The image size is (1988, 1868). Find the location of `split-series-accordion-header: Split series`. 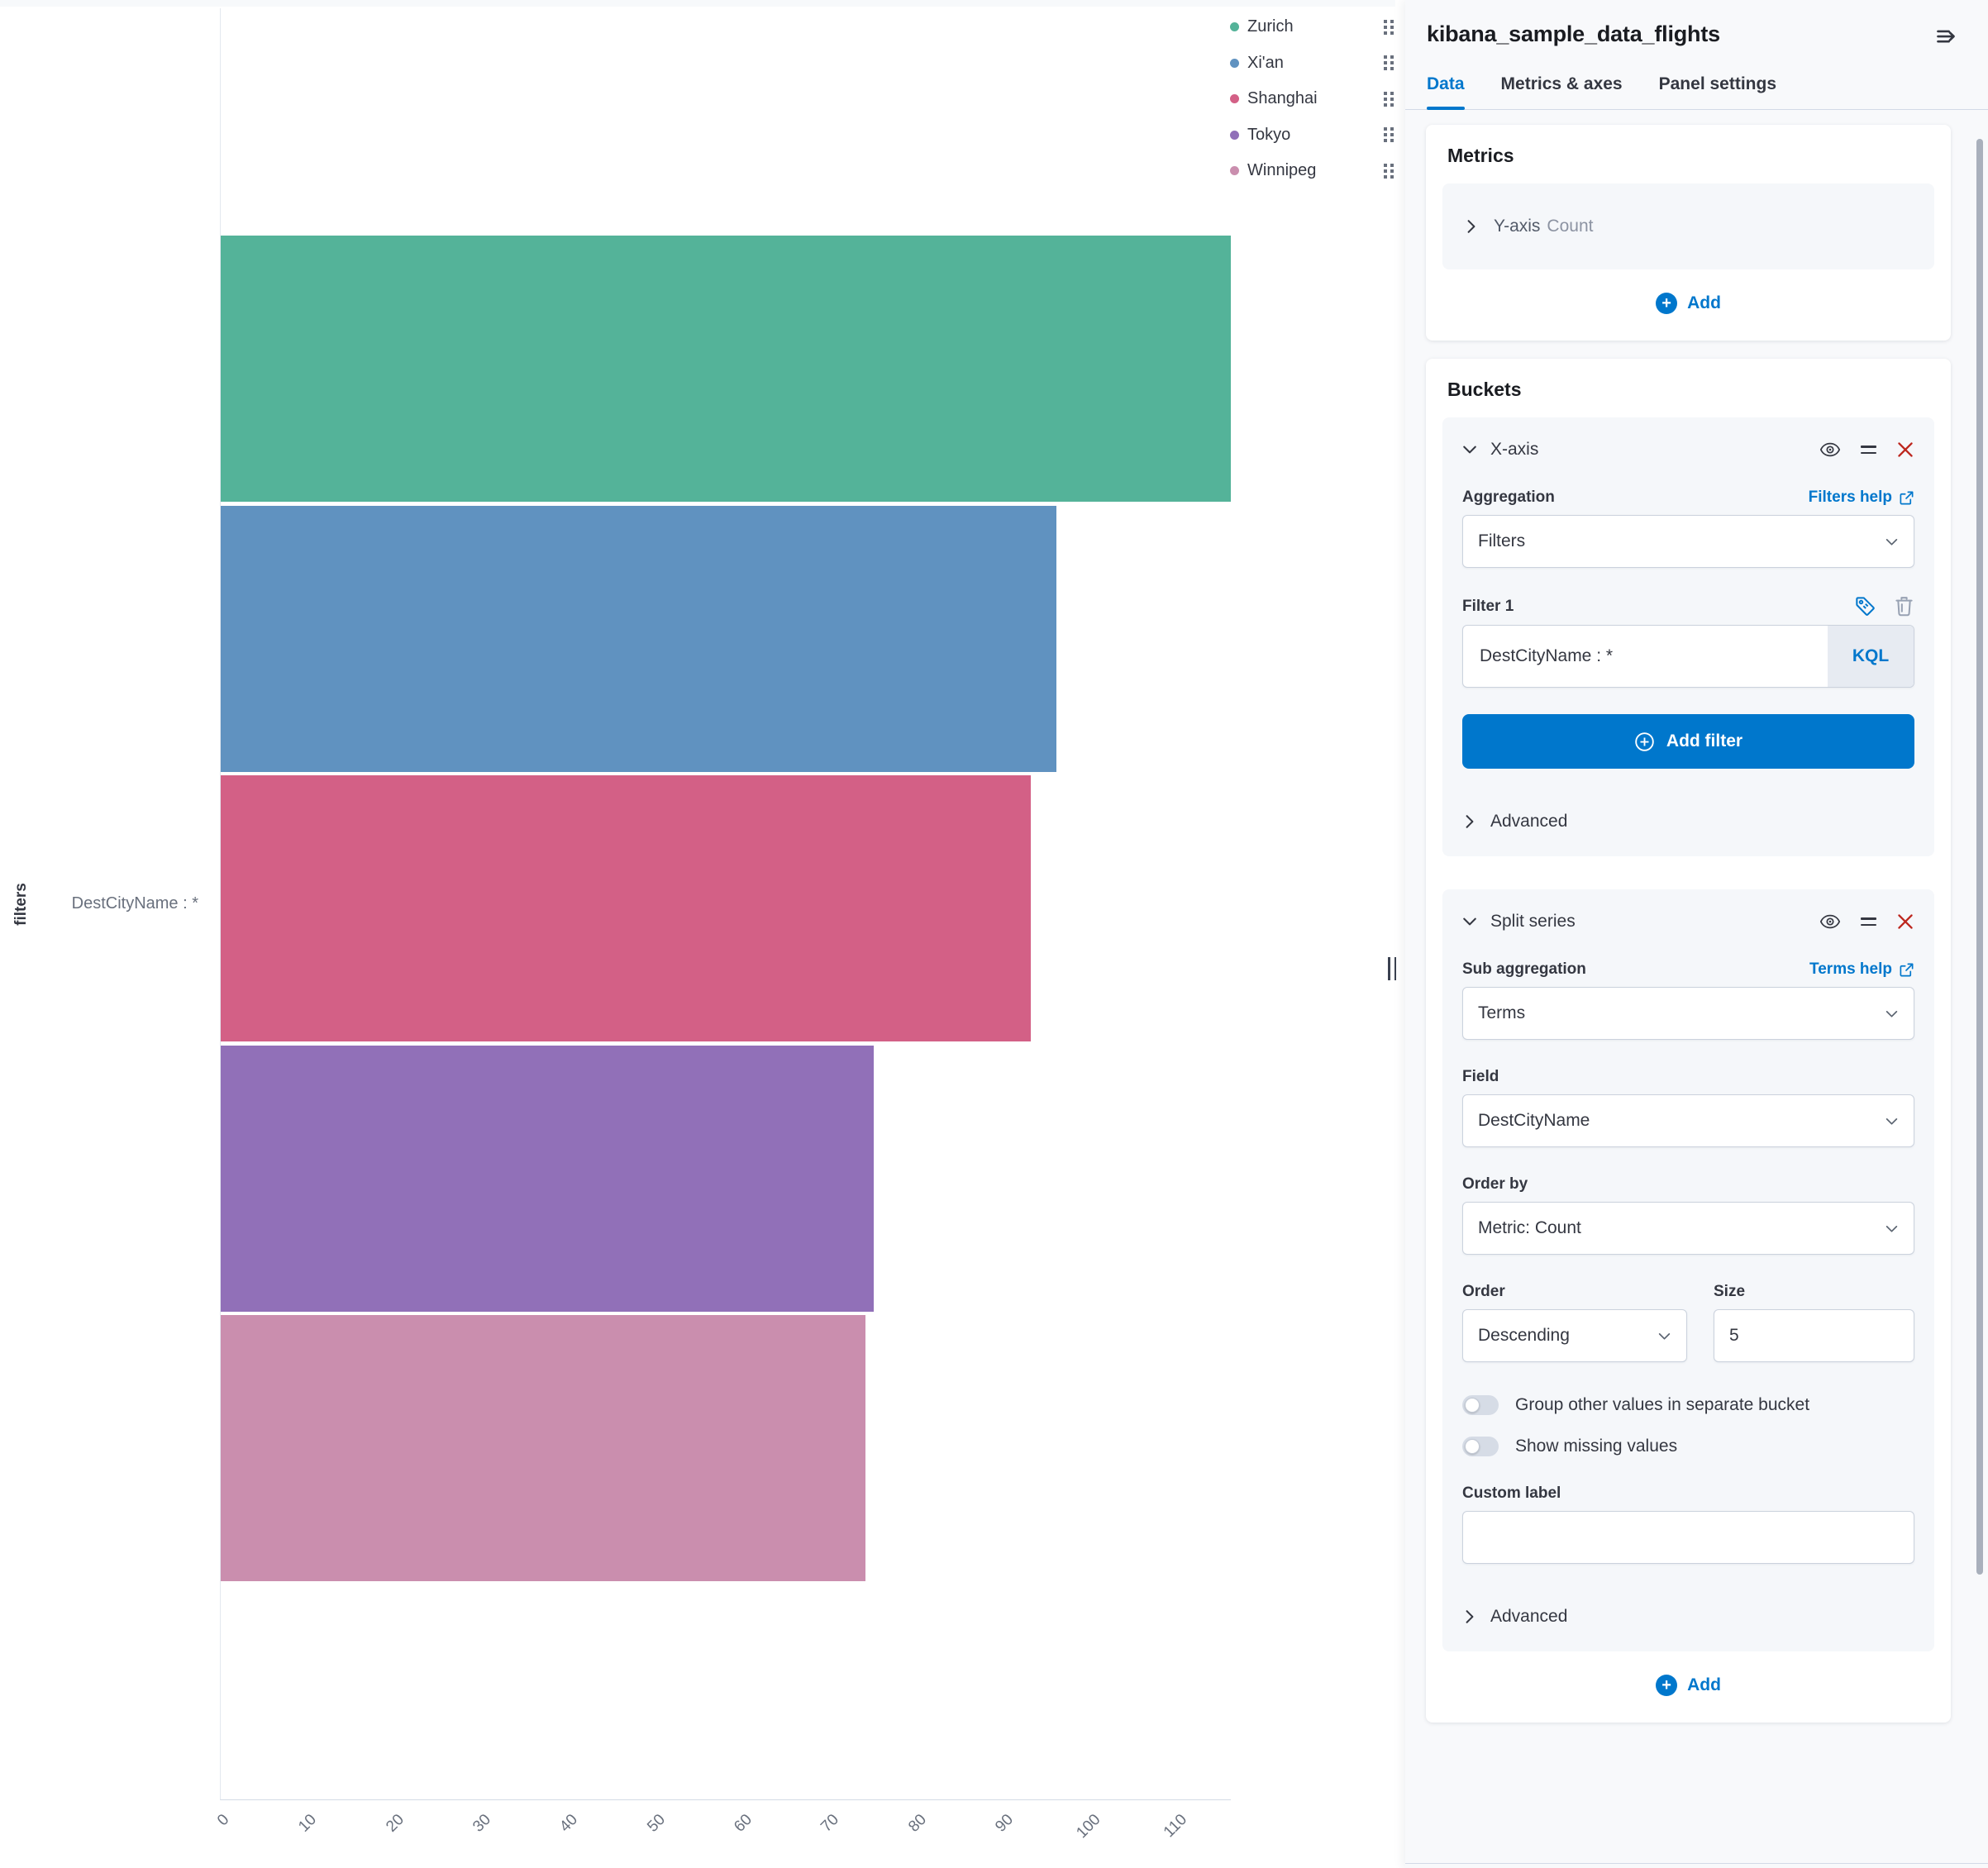

split-series-accordion-header: Split series is located at coordinates (1688, 921).